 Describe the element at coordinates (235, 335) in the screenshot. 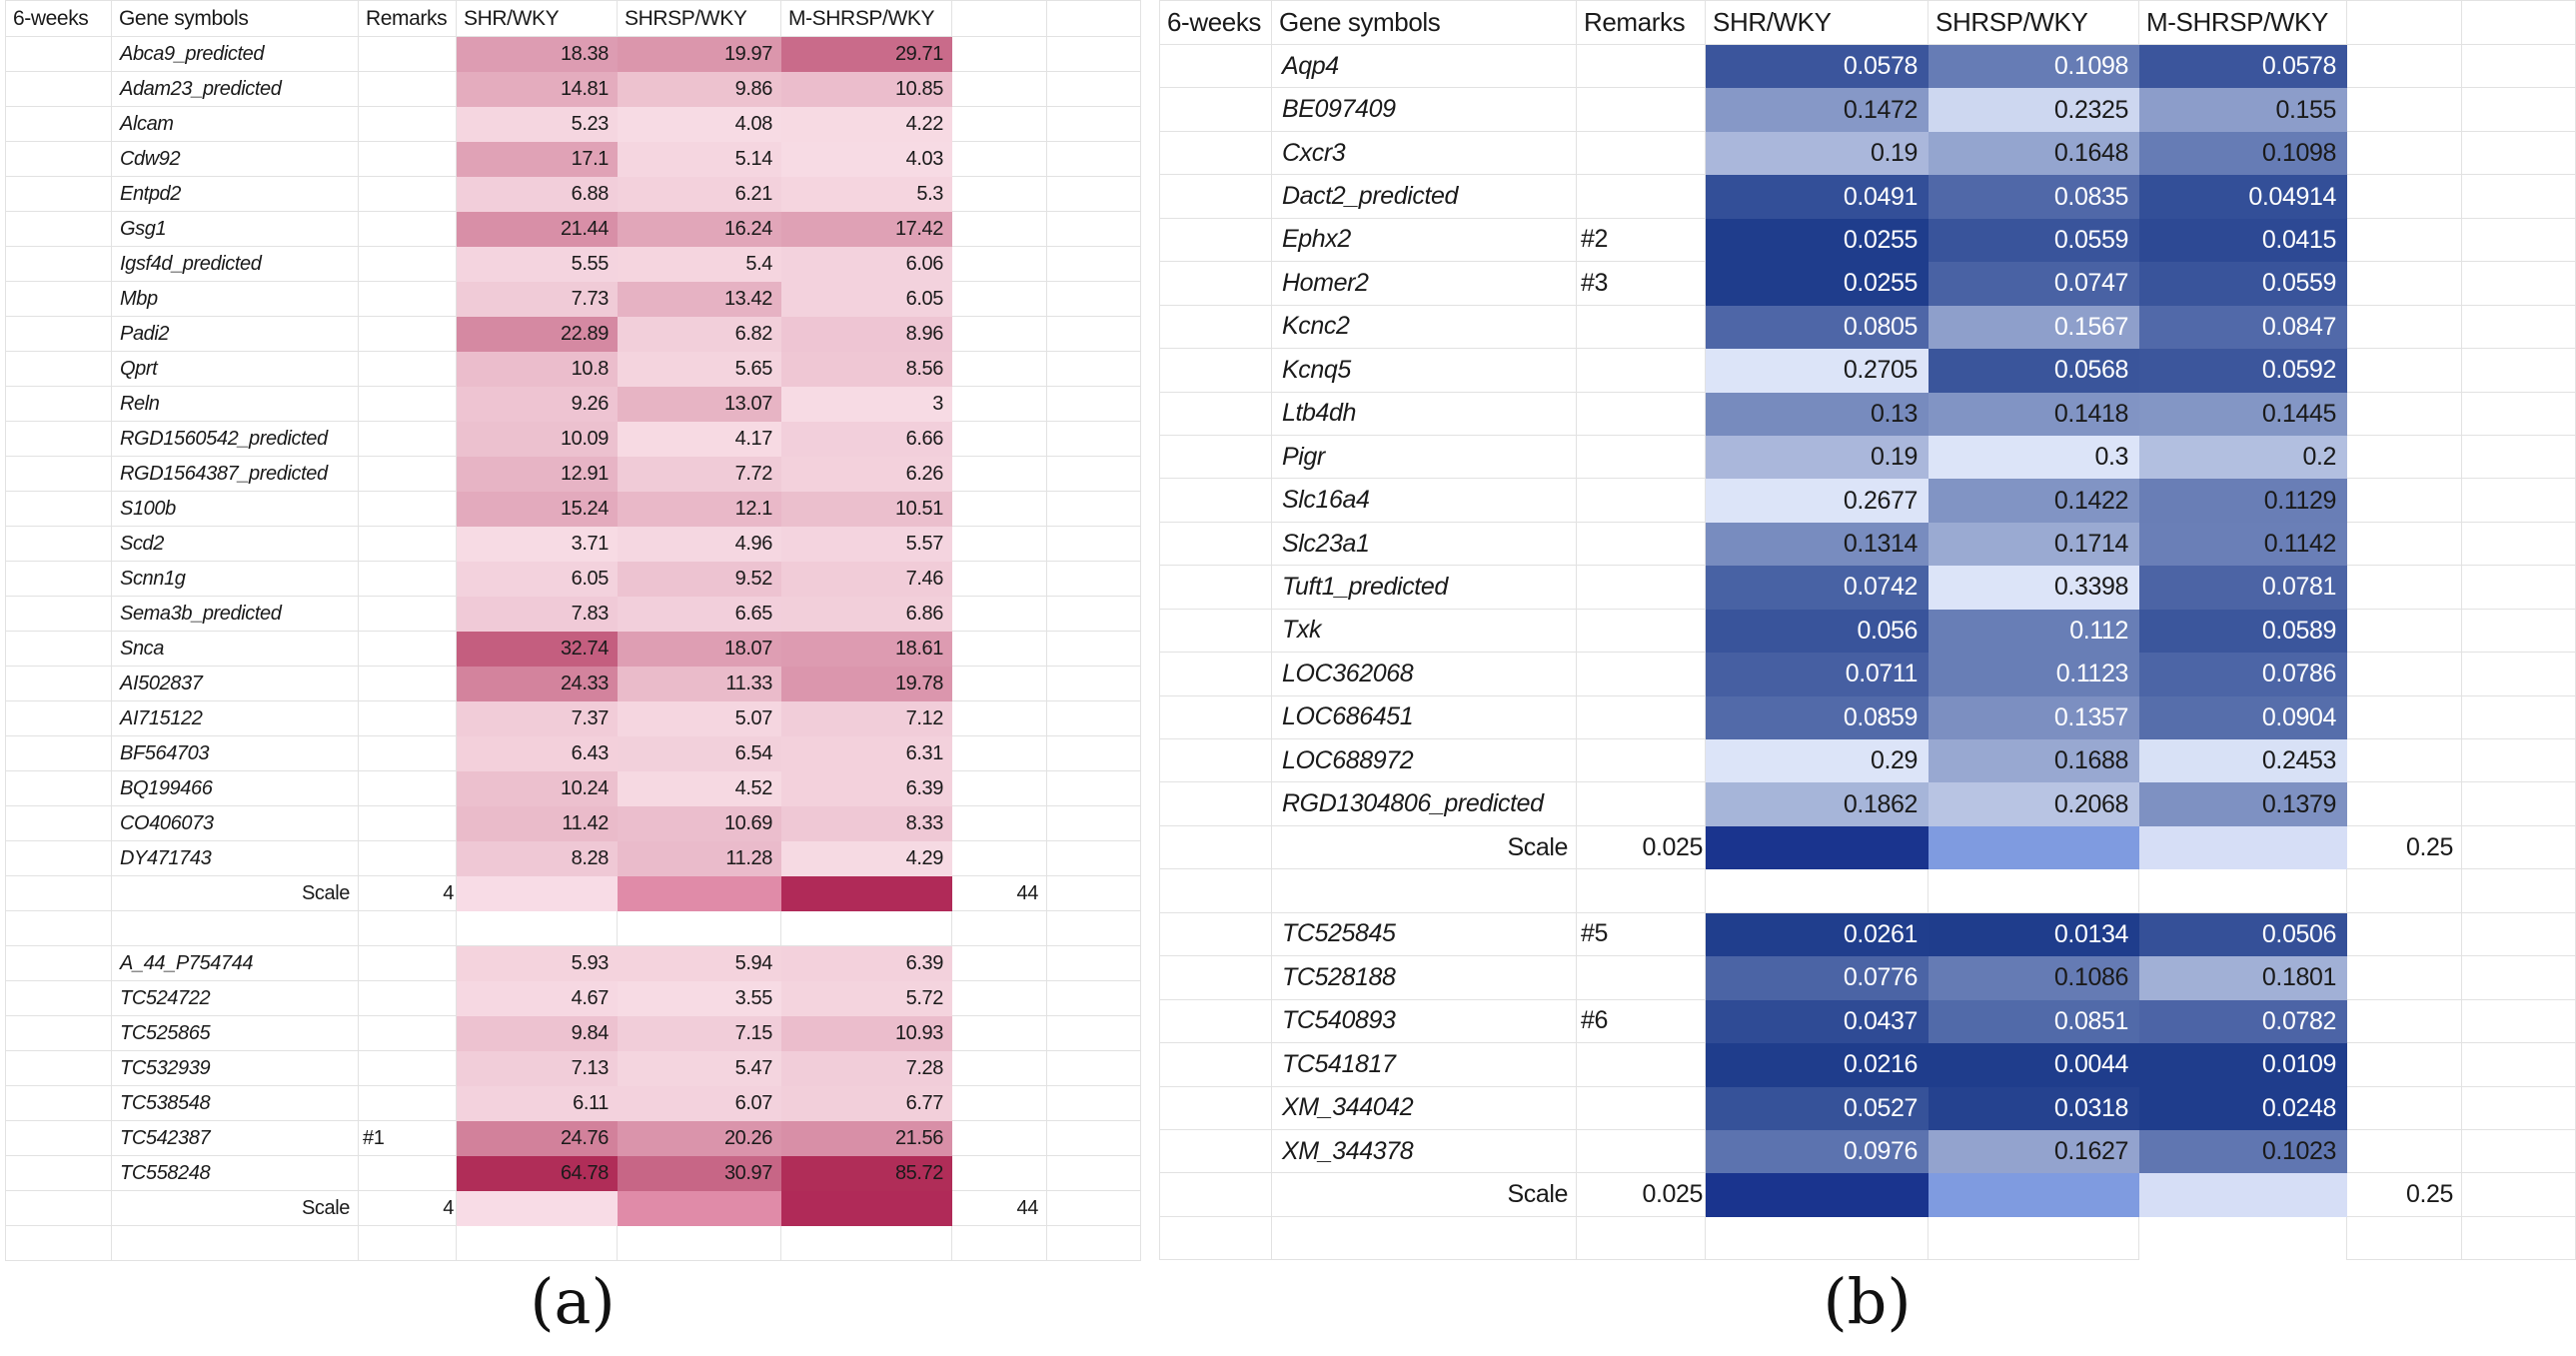

I see `gene-name-cell: Padi2` at that location.